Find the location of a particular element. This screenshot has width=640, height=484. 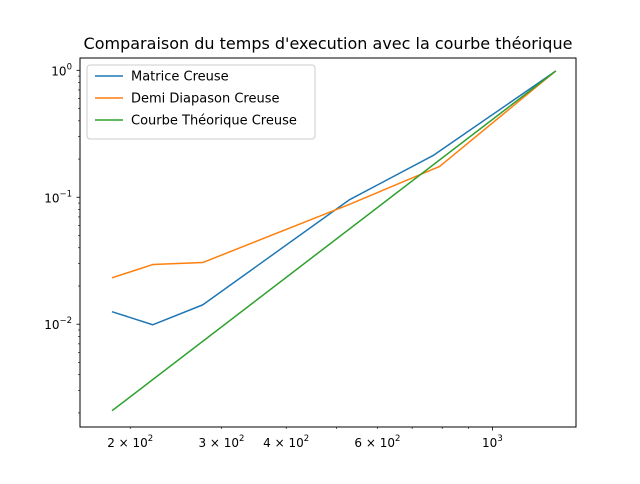

y-tick-label-exponent: 0 is located at coordinates (69, 67).